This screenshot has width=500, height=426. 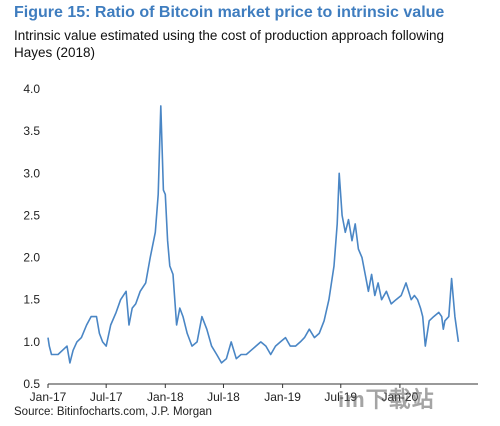 What do you see at coordinates (106, 397) in the screenshot?
I see `x-tick-label: Jul-17` at bounding box center [106, 397].